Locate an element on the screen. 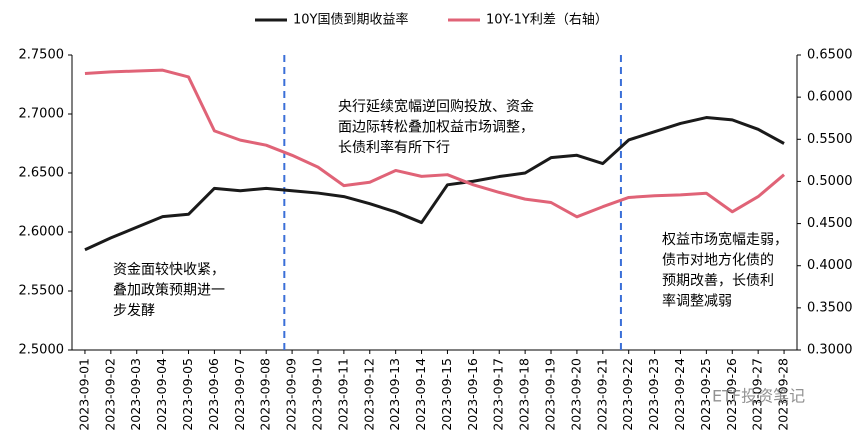 The image size is (865, 433). x-tick-label: 2023-09-13 is located at coordinates (394, 394).